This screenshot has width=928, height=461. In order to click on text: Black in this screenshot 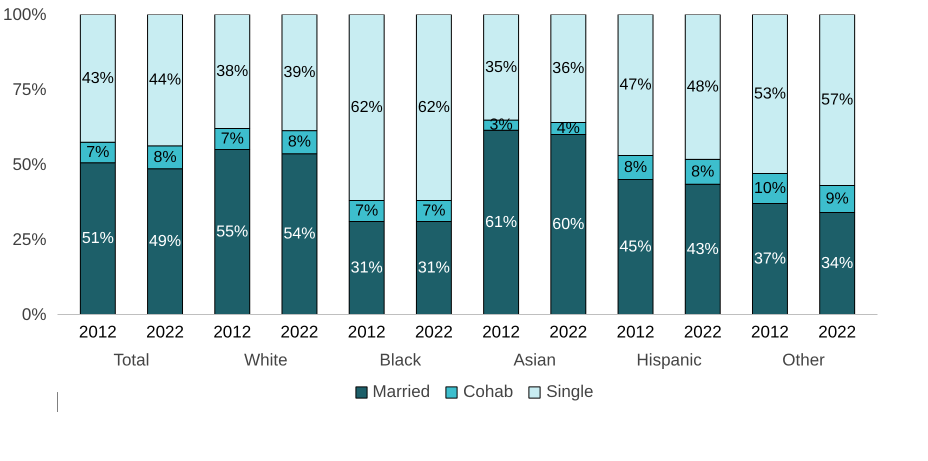, I will do `click(401, 360)`.